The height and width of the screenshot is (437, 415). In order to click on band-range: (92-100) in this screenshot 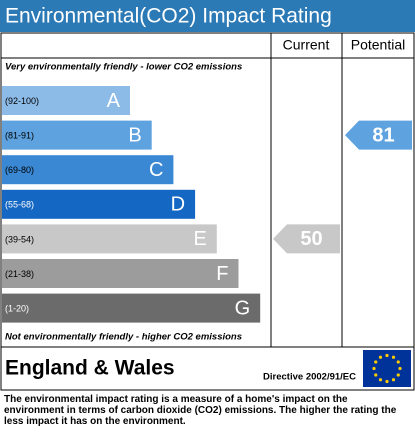, I will do `click(22, 101)`.